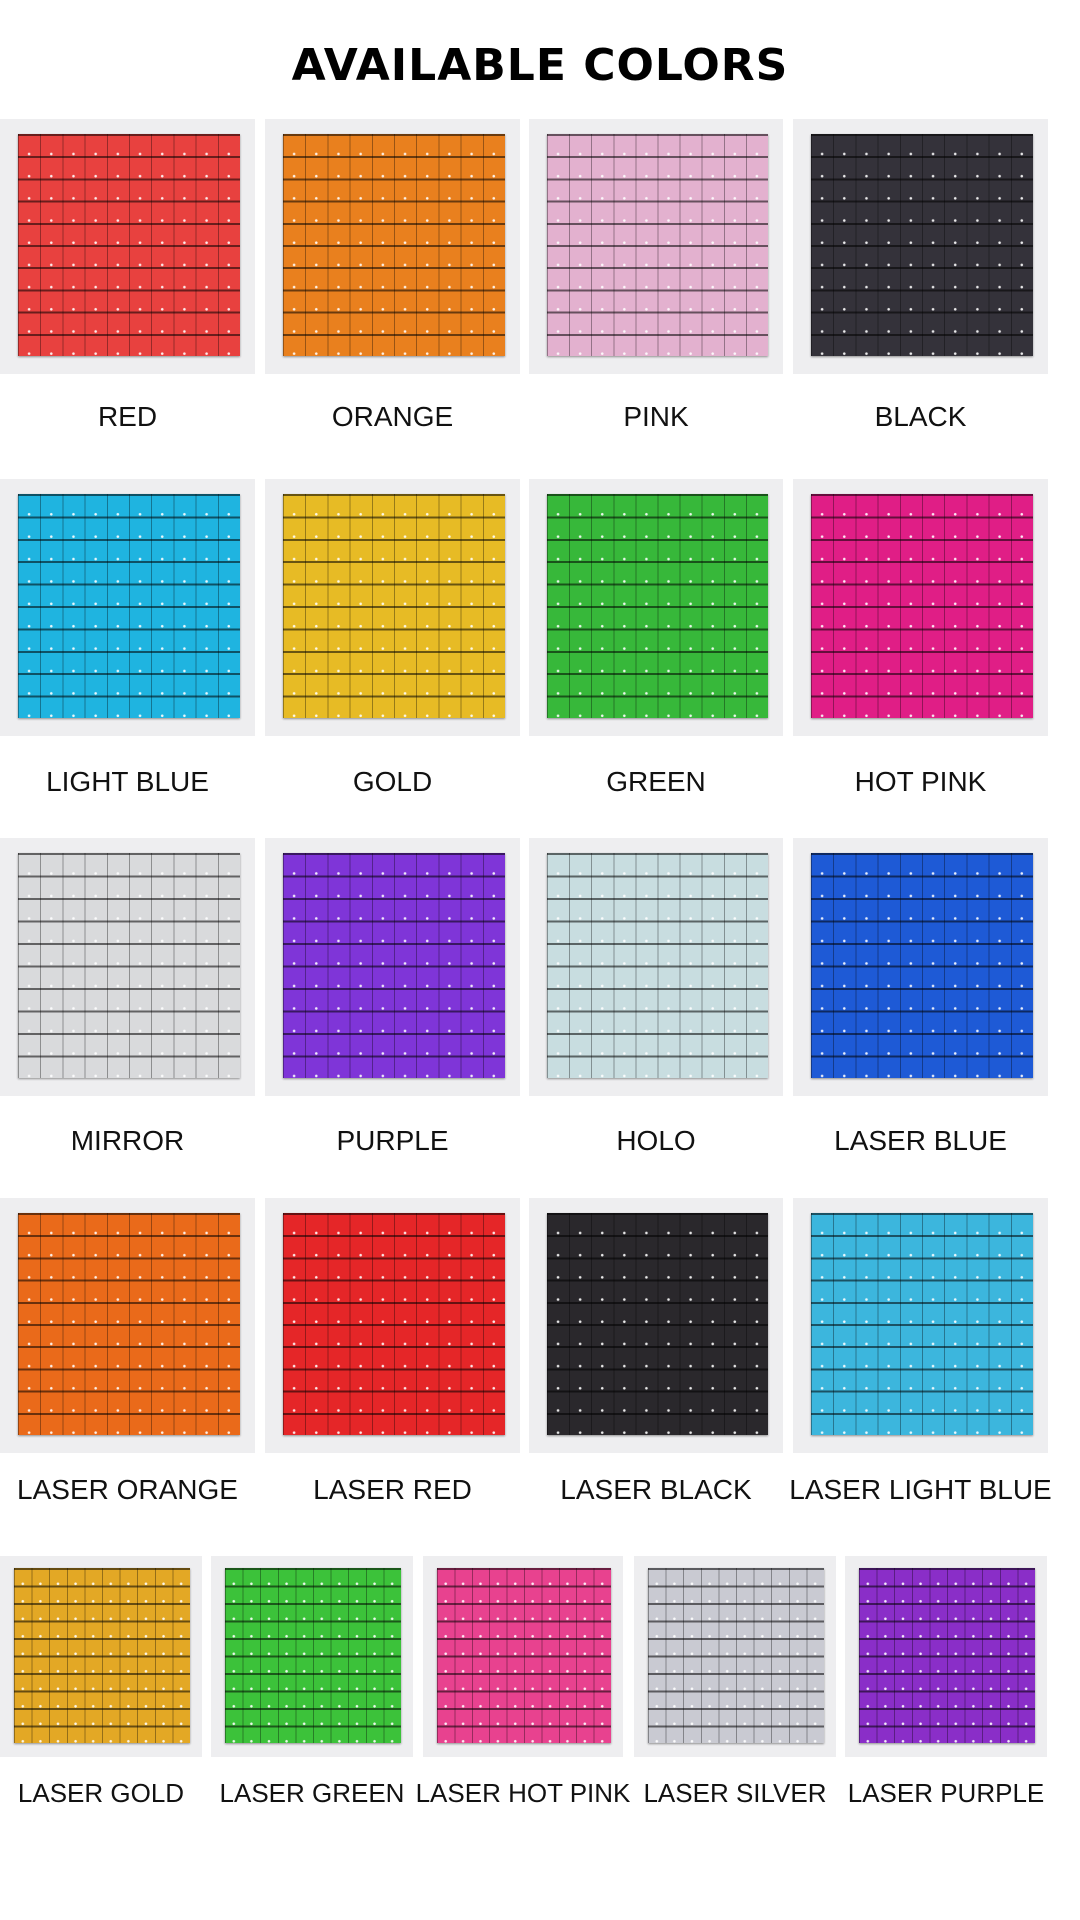  What do you see at coordinates (392, 1140) in the screenshot?
I see `color-label: PURPLE` at bounding box center [392, 1140].